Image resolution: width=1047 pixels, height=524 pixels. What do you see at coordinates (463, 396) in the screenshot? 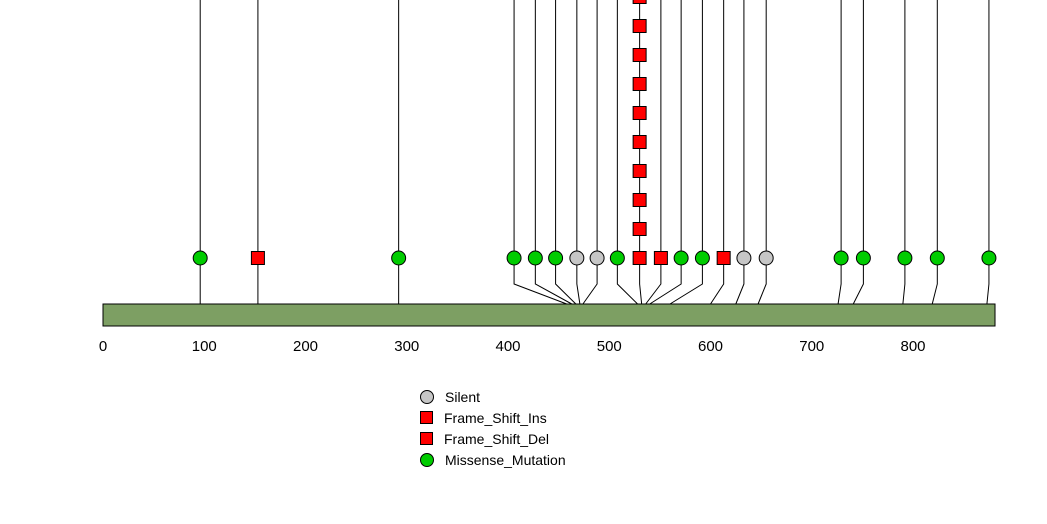
I see `legend-label-silent: Silent` at bounding box center [463, 396].